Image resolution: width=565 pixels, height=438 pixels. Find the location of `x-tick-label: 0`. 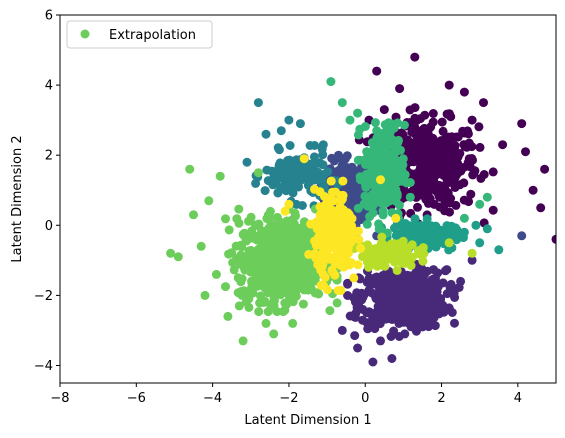

x-tick-label: 0 is located at coordinates (365, 398).